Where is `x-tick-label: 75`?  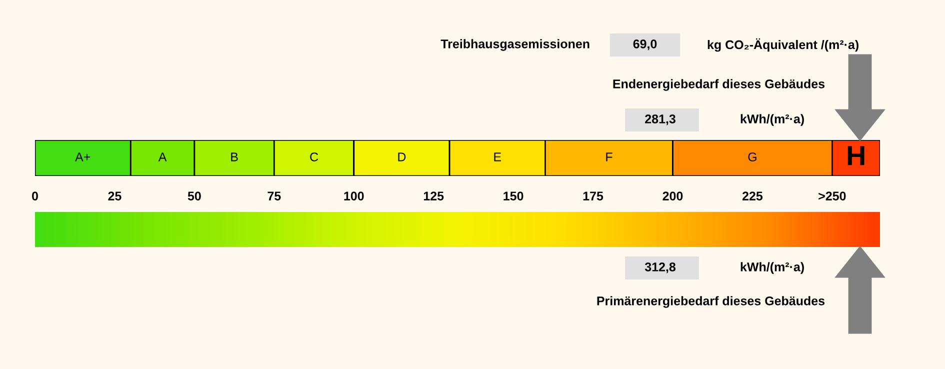
x-tick-label: 75 is located at coordinates (274, 196).